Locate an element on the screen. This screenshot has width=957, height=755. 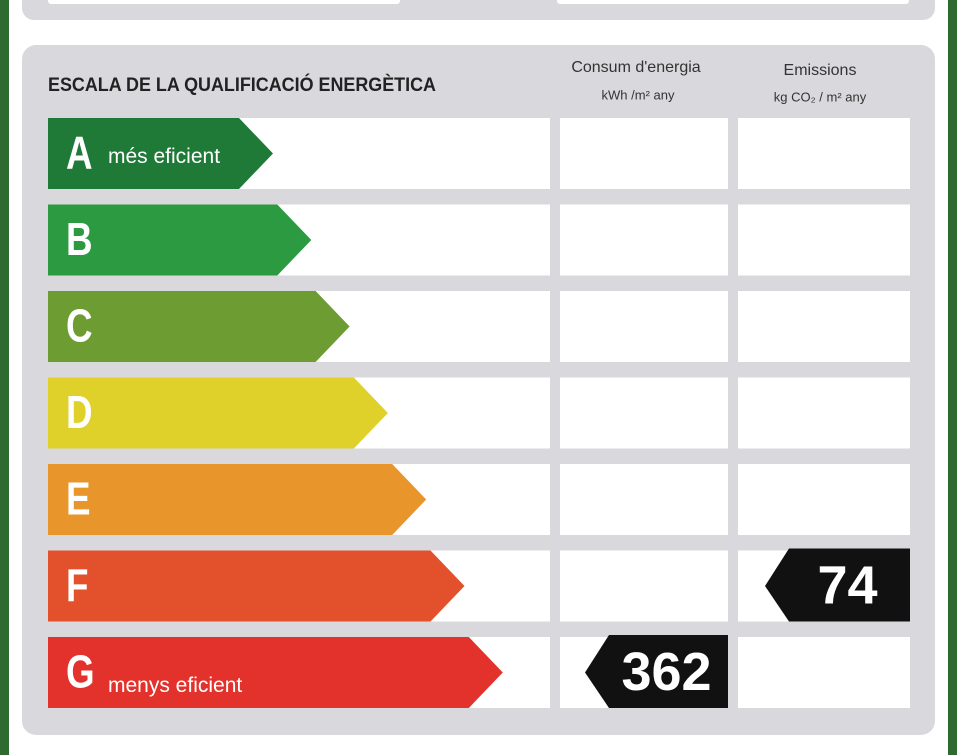
energy-badge is located at coordinates (656, 671).